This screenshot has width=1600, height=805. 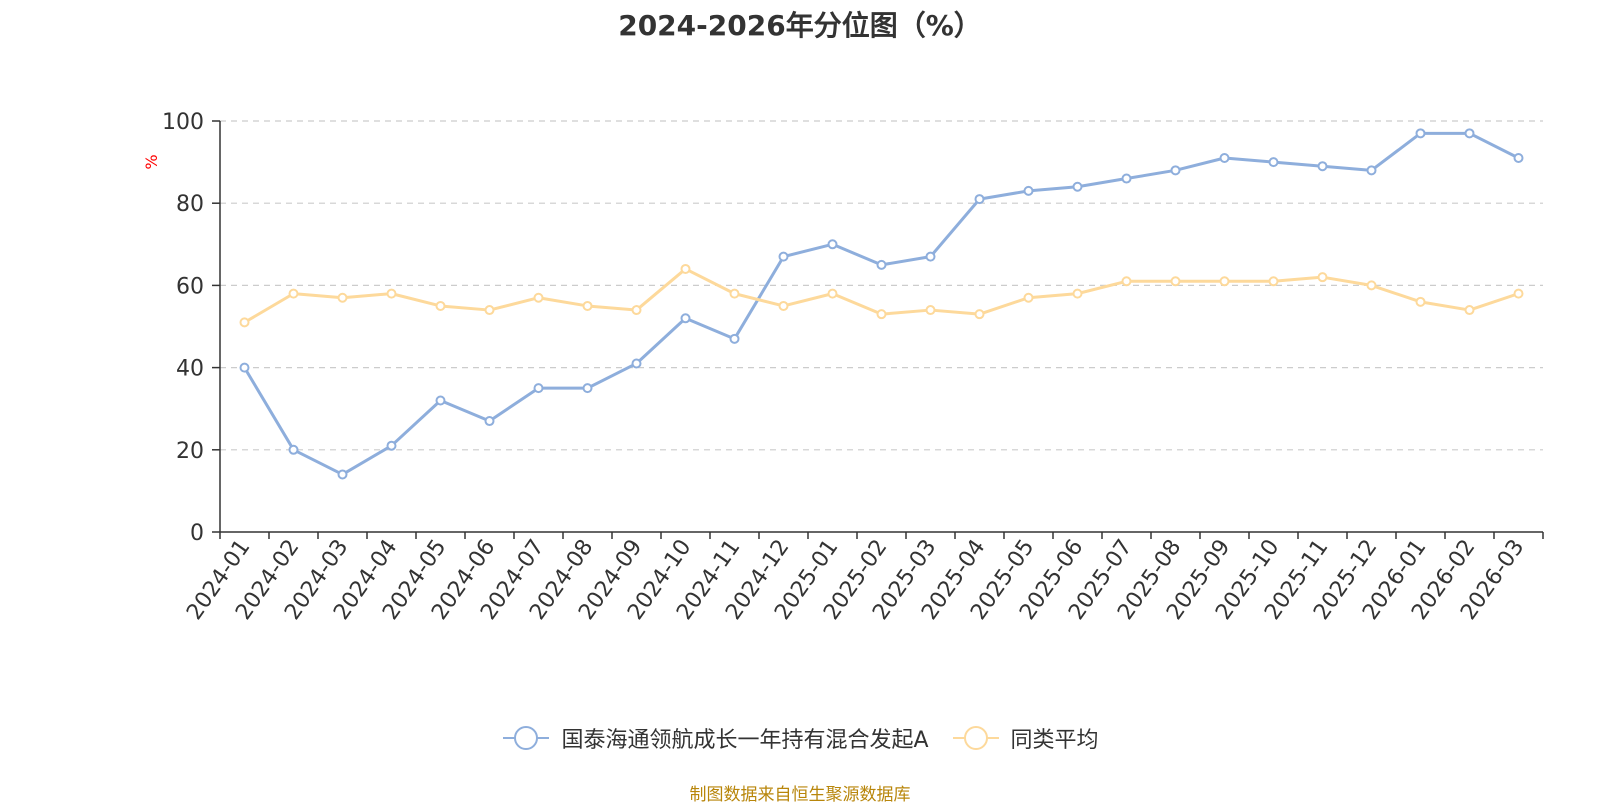 I want to click on y-tick-label: 60, so click(x=190, y=286).